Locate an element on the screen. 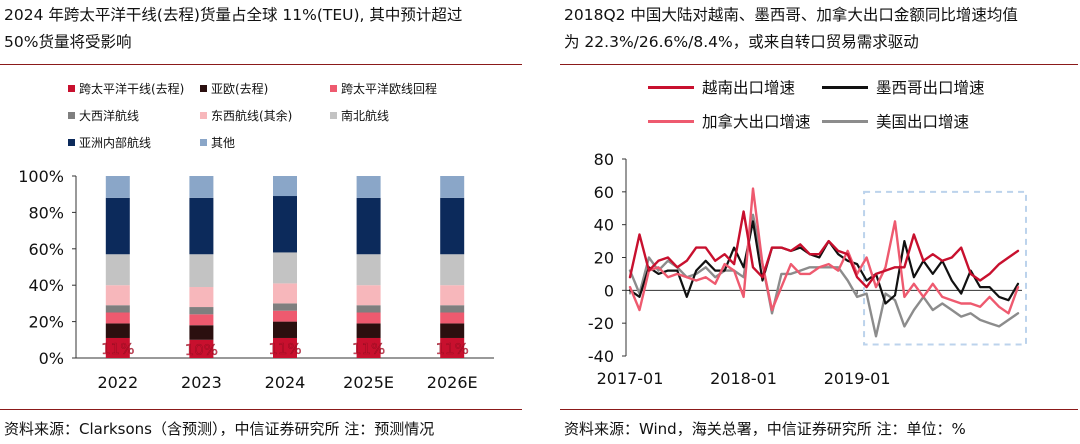 The width and height of the screenshot is (1080, 444). left-x-tick-label: 2026E is located at coordinates (452, 382).